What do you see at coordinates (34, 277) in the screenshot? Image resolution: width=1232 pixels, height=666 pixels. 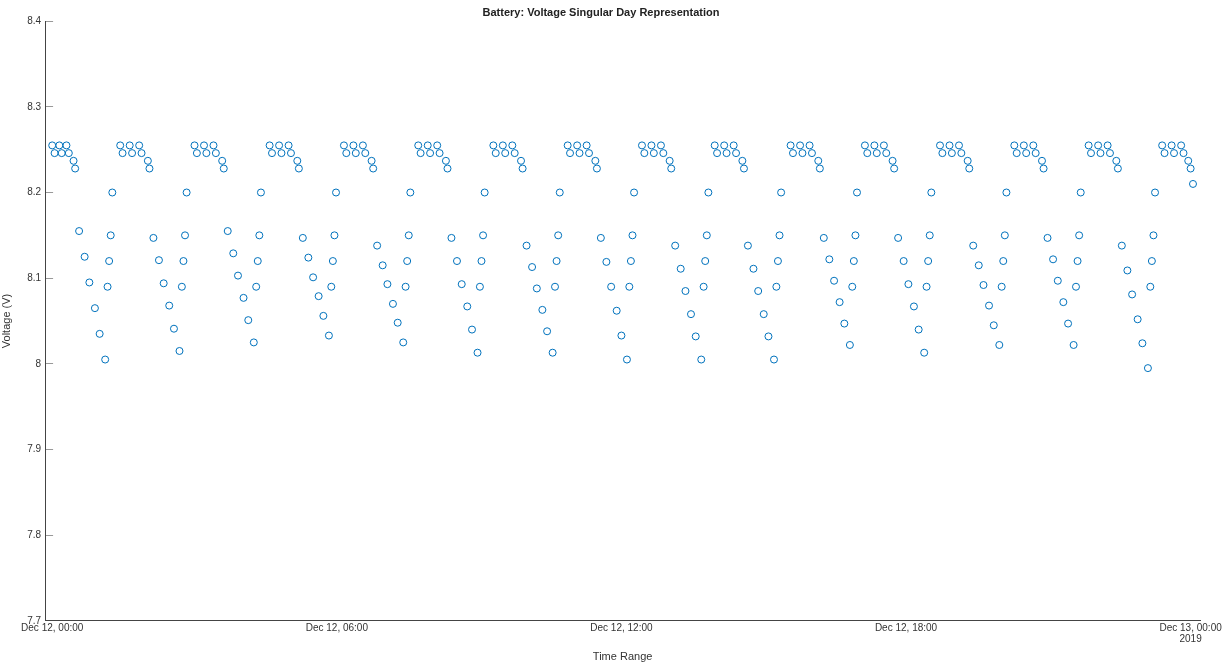 I see `y-tick-label: 8.1` at bounding box center [34, 277].